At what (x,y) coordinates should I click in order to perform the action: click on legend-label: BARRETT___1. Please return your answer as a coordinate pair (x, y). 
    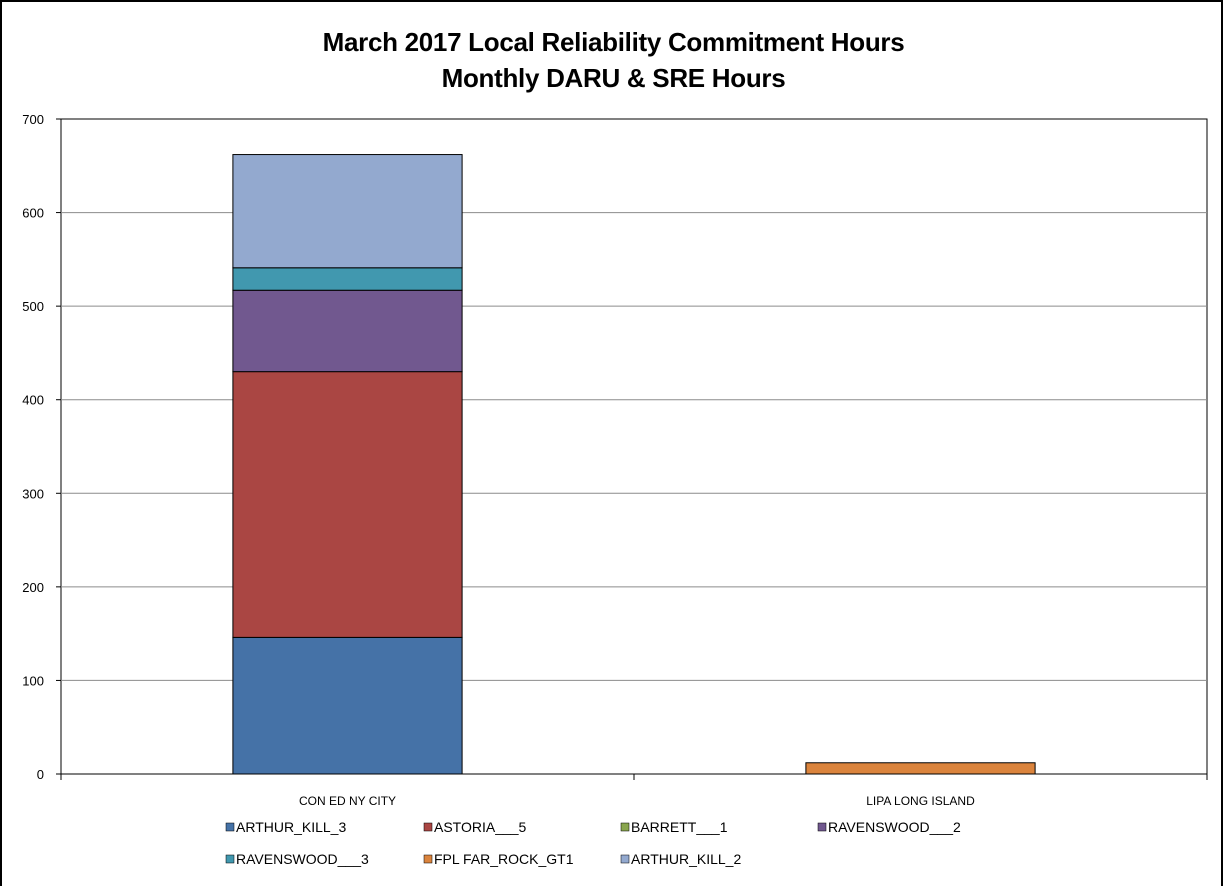
    Looking at the image, I should click on (679, 827).